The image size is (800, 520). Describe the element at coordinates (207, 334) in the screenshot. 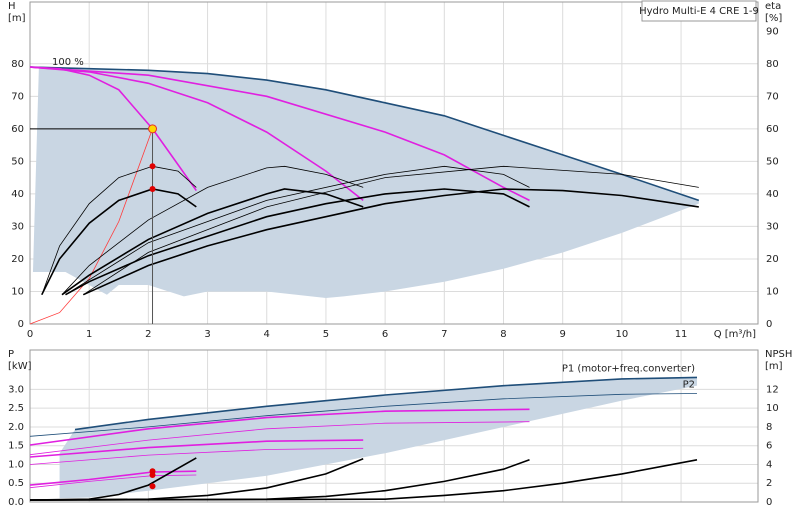

I see `x-tick-label: 3` at that location.